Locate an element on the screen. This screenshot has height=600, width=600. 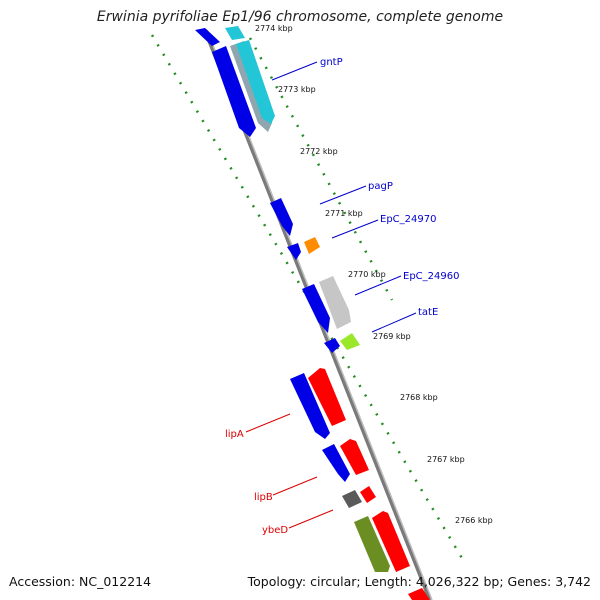
gene-label-tate: tatE is located at coordinates (428, 312).